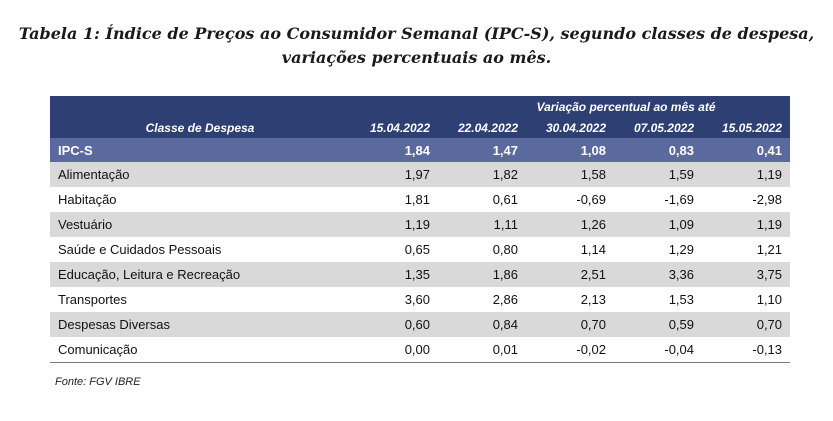 Image resolution: width=833 pixels, height=421 pixels. Describe the element at coordinates (85, 224) in the screenshot. I see `row-label: Vestuário` at that location.